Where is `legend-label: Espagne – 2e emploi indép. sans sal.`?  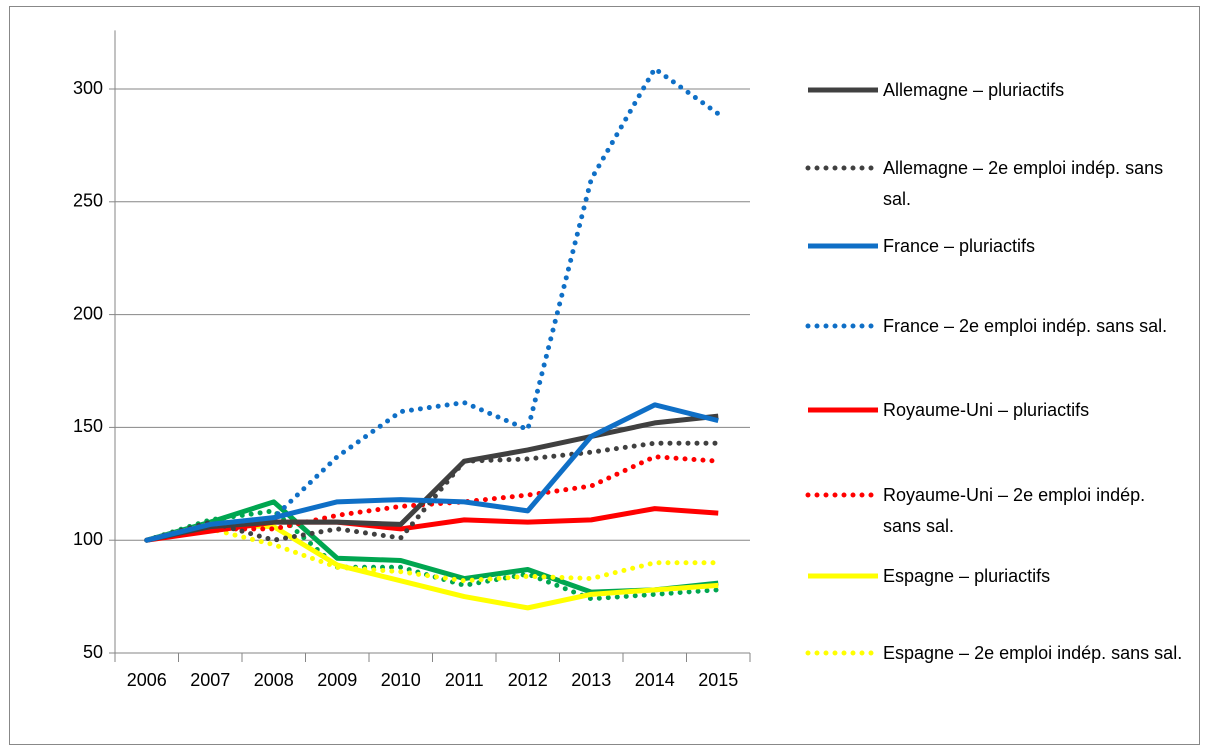 legend-label: Espagne – 2e emploi indép. sans sal. is located at coordinates (1033, 652).